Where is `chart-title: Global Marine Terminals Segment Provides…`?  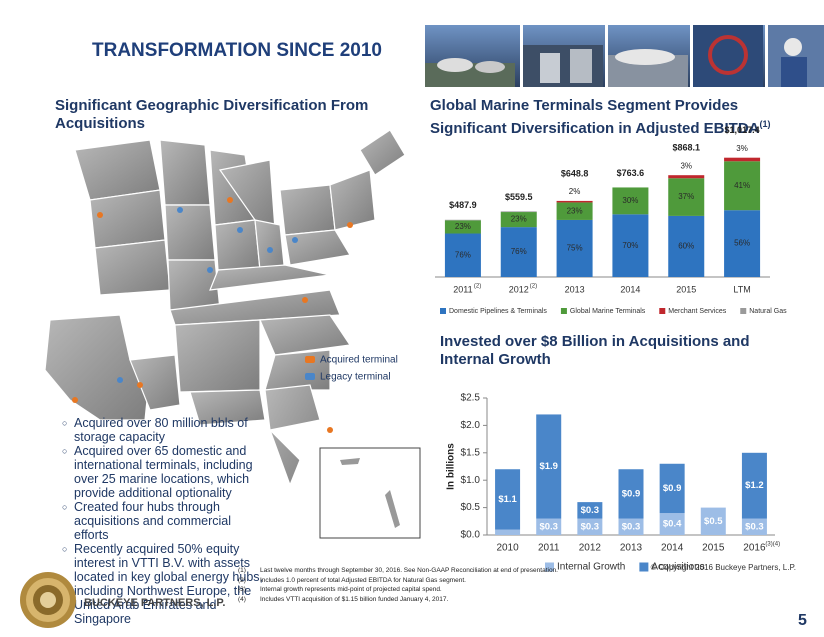
chart-title: Global Marine Terminals Segment Provides… is located at coordinates (605, 117).